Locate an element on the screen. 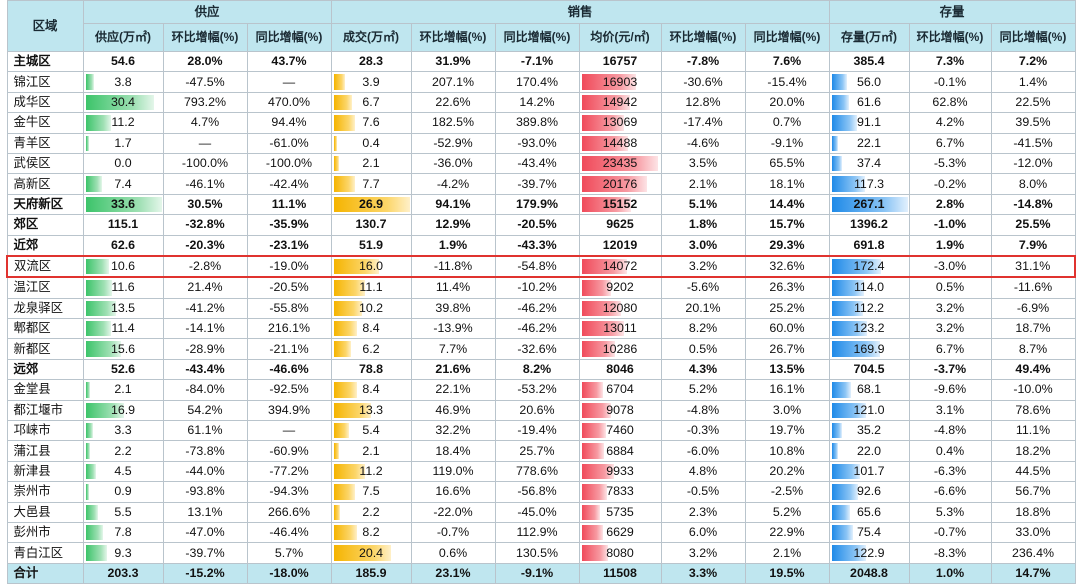 Image resolution: width=1080 pixels, height=584 pixels. cell-stock: 117.3 is located at coordinates (869, 184).